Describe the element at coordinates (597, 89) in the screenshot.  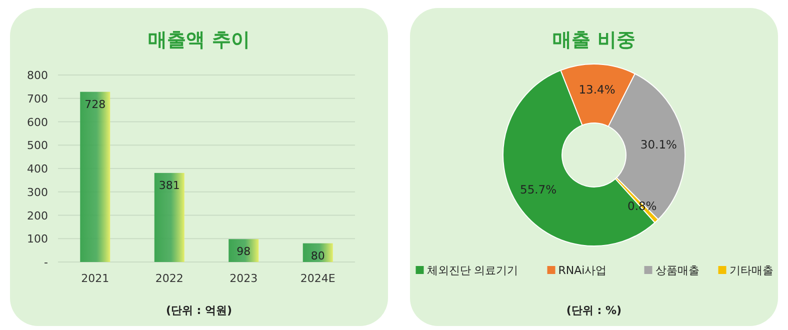
I see `data-label: 13.4%` at that location.